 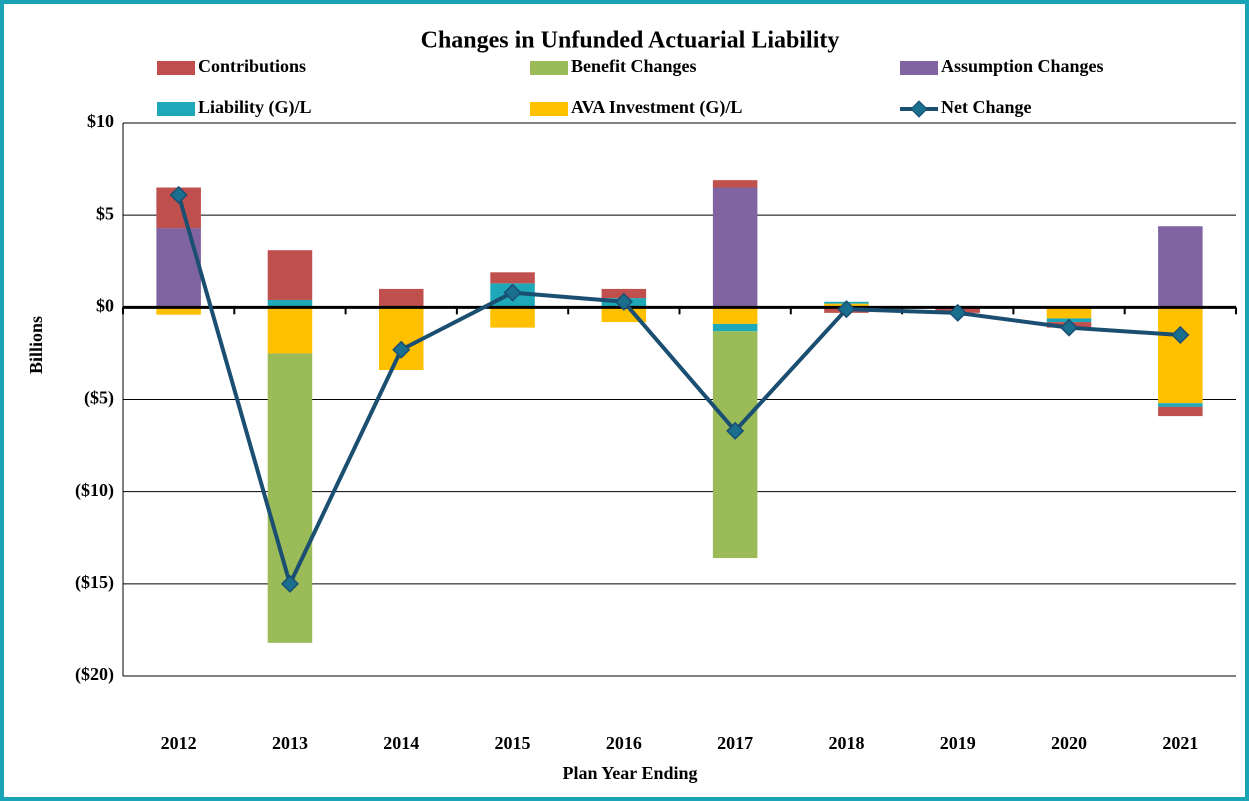 I want to click on x-tick-label: 2013, so click(x=290, y=743).